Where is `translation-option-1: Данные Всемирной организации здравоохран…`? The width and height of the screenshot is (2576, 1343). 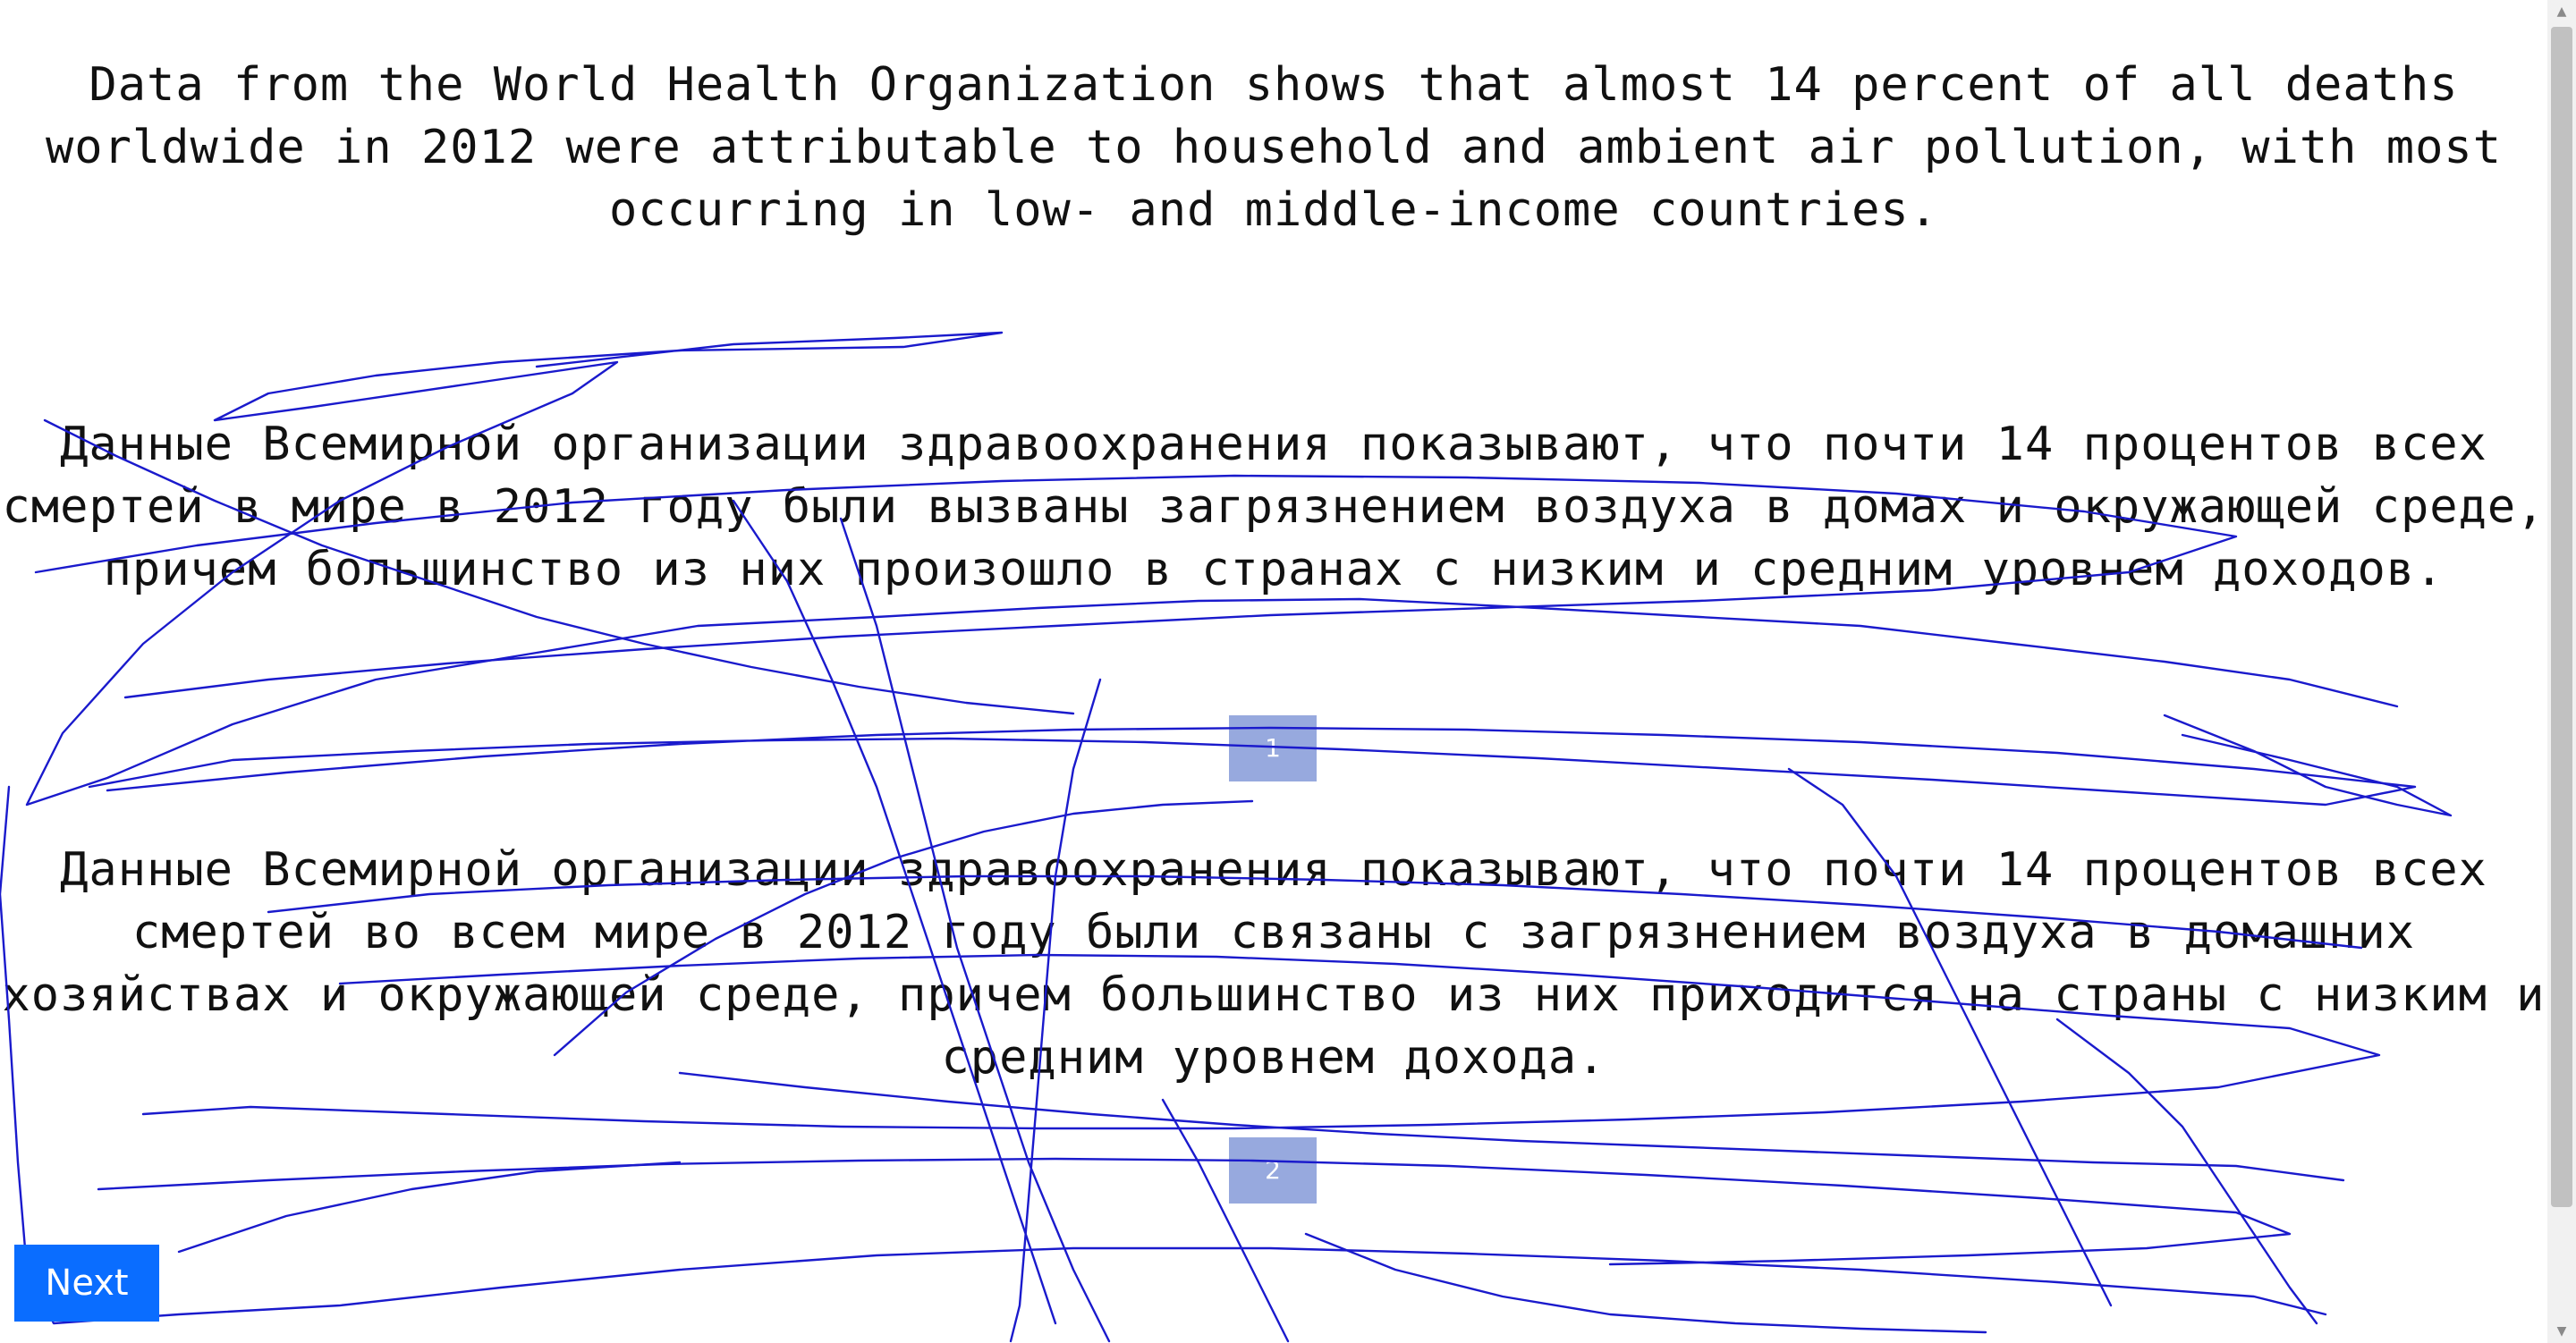
translation-option-1: Данные Всемирной организации здравоохран… is located at coordinates (1274, 507).